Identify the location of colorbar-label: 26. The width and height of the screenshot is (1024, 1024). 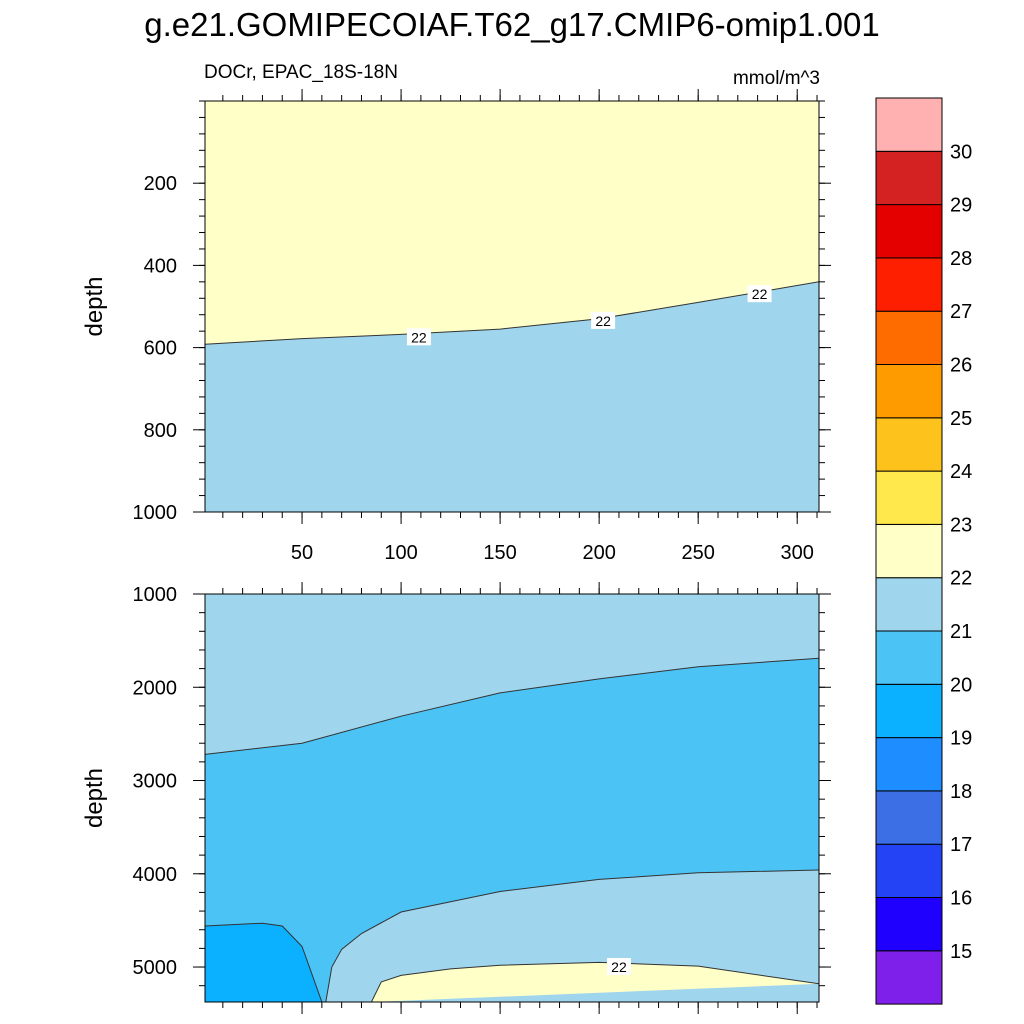
(961, 366).